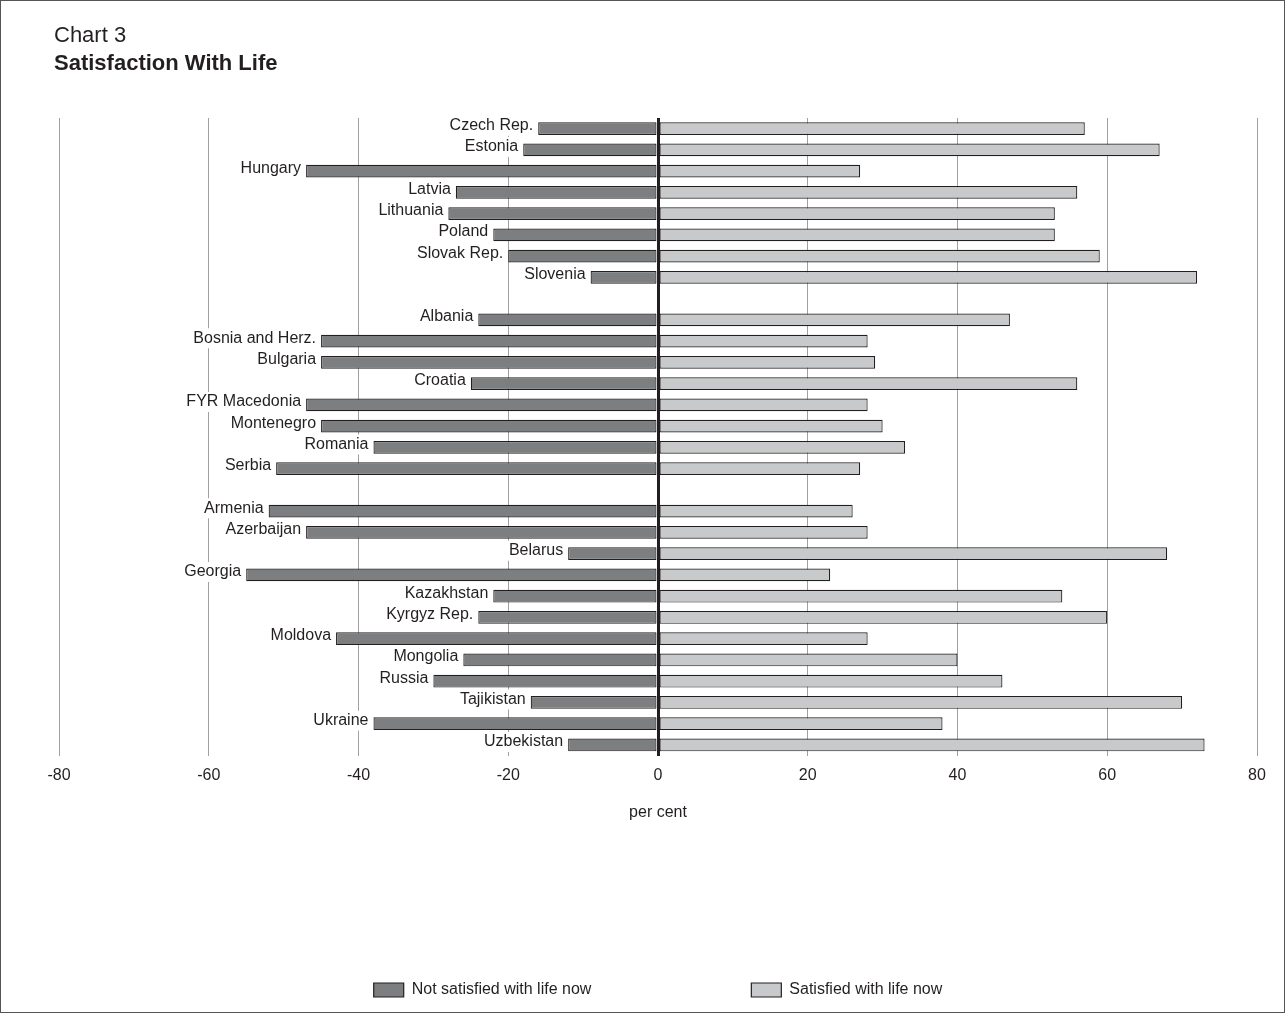 The image size is (1285, 1013). Describe the element at coordinates (234, 507) in the screenshot. I see `y-tick-label: Armenia` at that location.